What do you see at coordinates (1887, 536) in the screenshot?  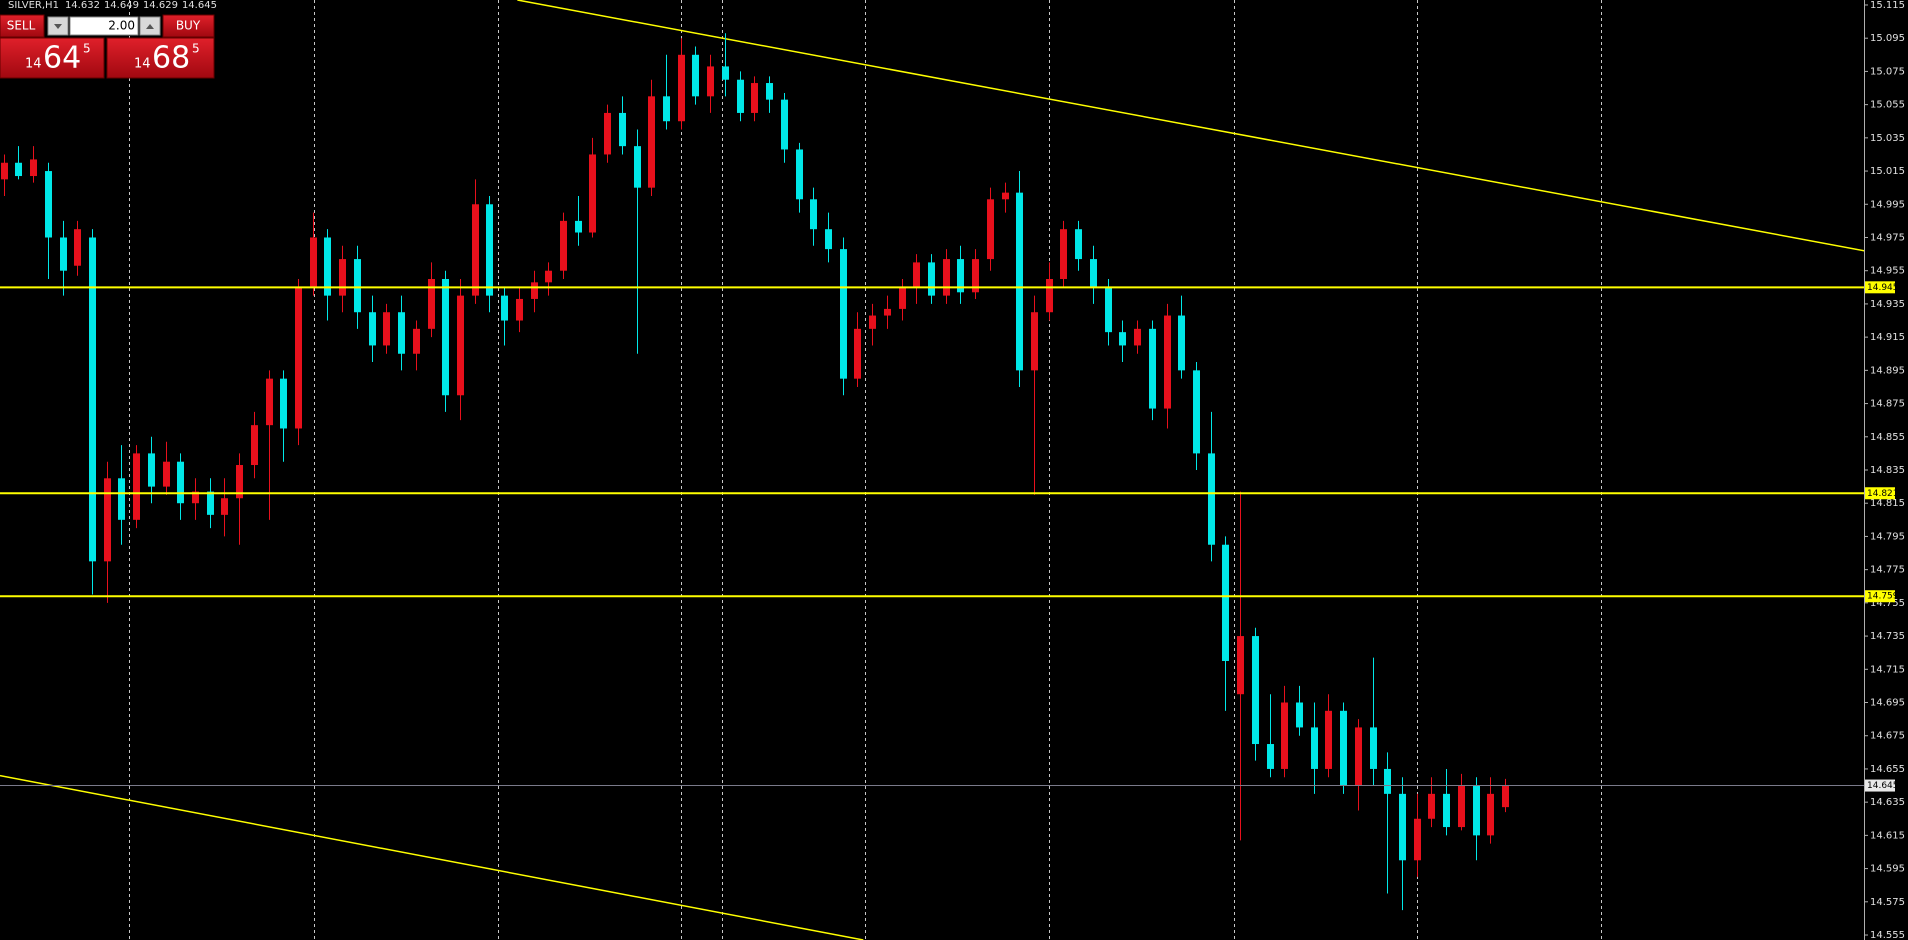 I see `y-tick-label: 14.795` at bounding box center [1887, 536].